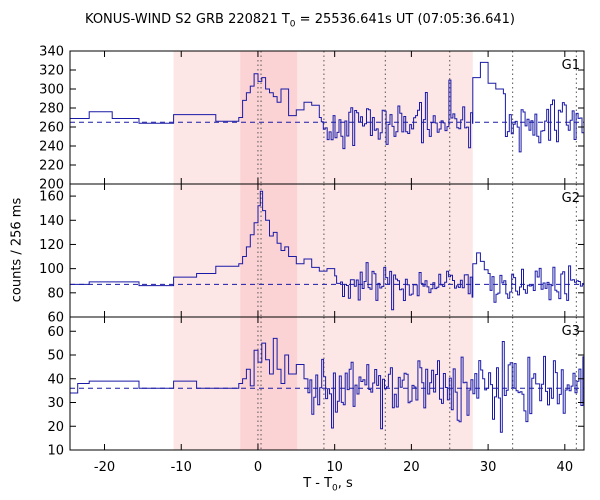  I want to click on y-axis-label: counts / 256 ms, so click(17, 250).